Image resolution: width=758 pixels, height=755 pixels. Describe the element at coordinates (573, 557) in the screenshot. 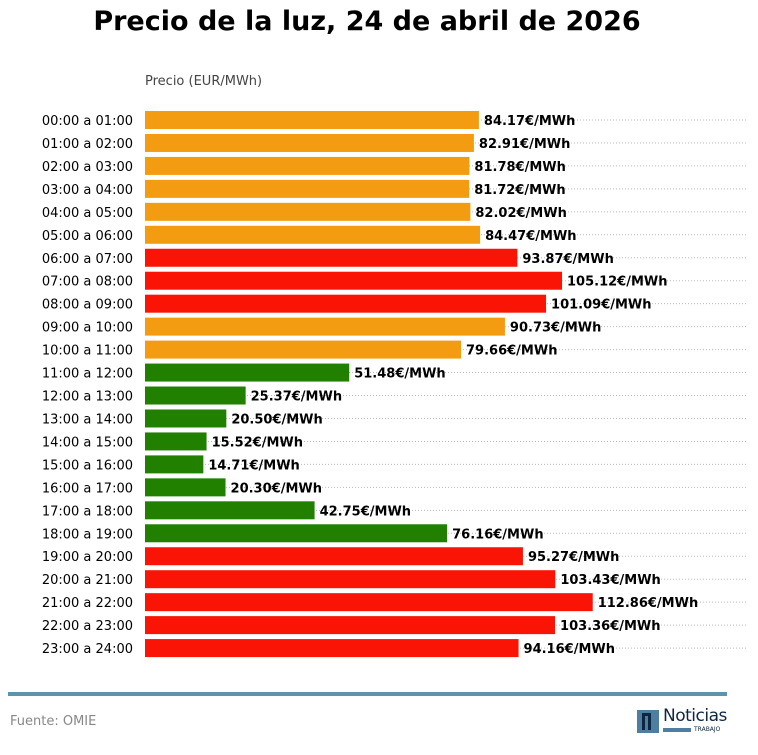

I see `value-label: 95.27€/MWh` at that location.